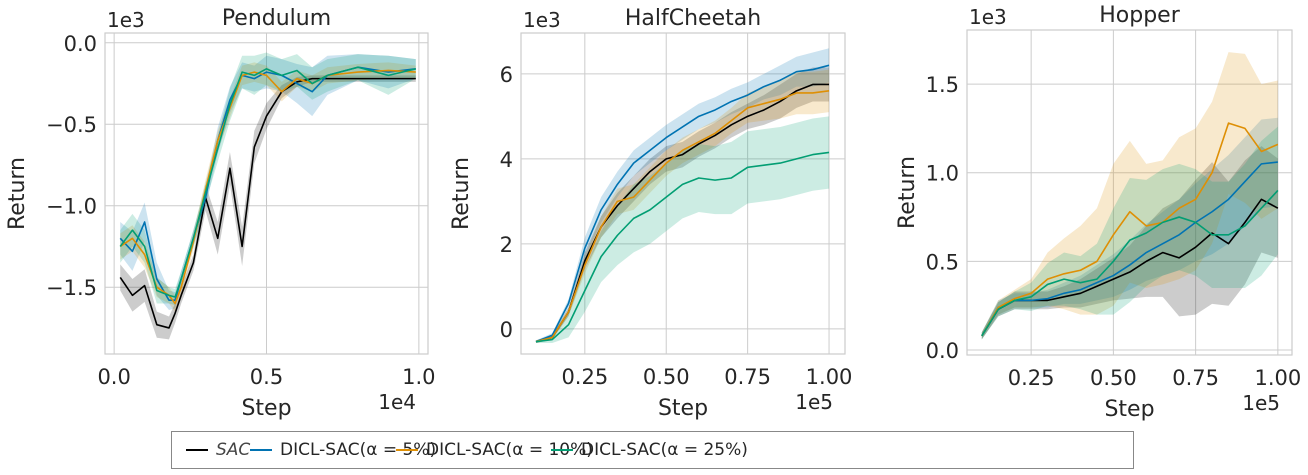  What do you see at coordinates (397, 402) in the screenshot?
I see `x-offset-text: 1e4` at bounding box center [397, 402].